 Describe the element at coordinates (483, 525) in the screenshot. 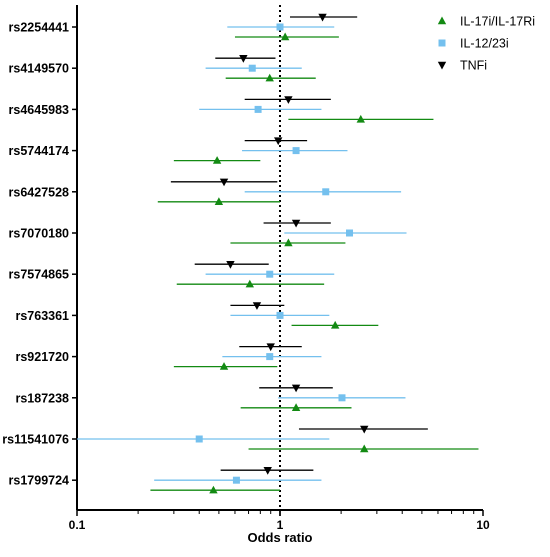

I see `x-tick-label: 10` at that location.